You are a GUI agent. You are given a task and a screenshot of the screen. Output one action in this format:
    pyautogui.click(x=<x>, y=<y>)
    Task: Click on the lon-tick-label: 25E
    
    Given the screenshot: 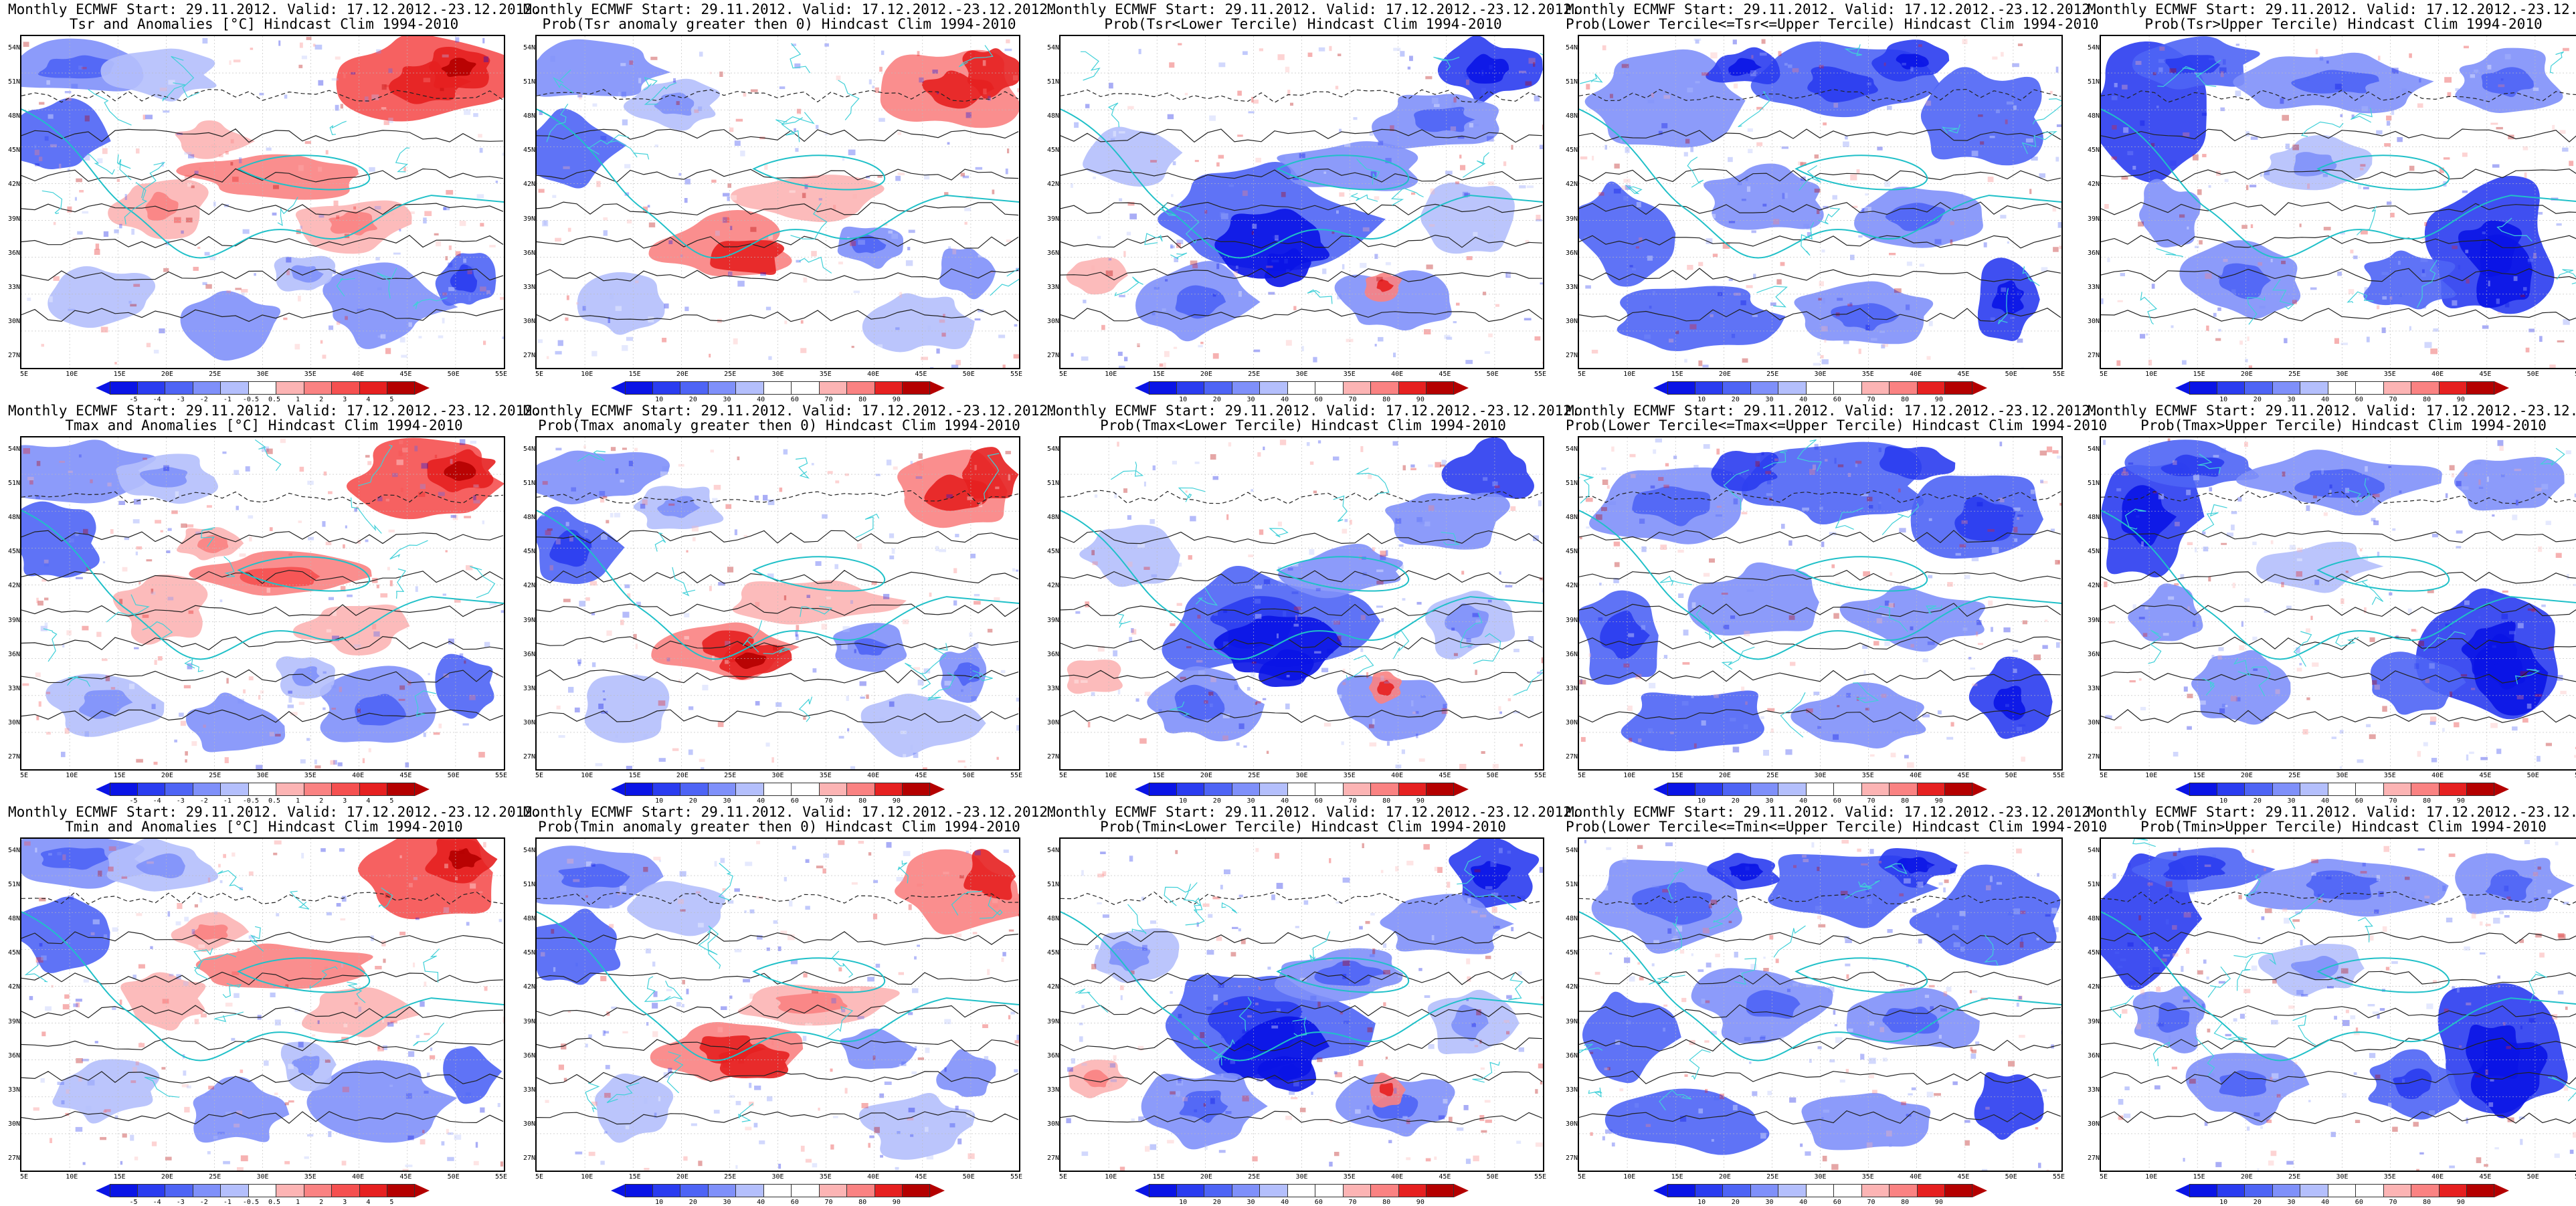 What is the action you would take?
    pyautogui.click(x=215, y=1177)
    